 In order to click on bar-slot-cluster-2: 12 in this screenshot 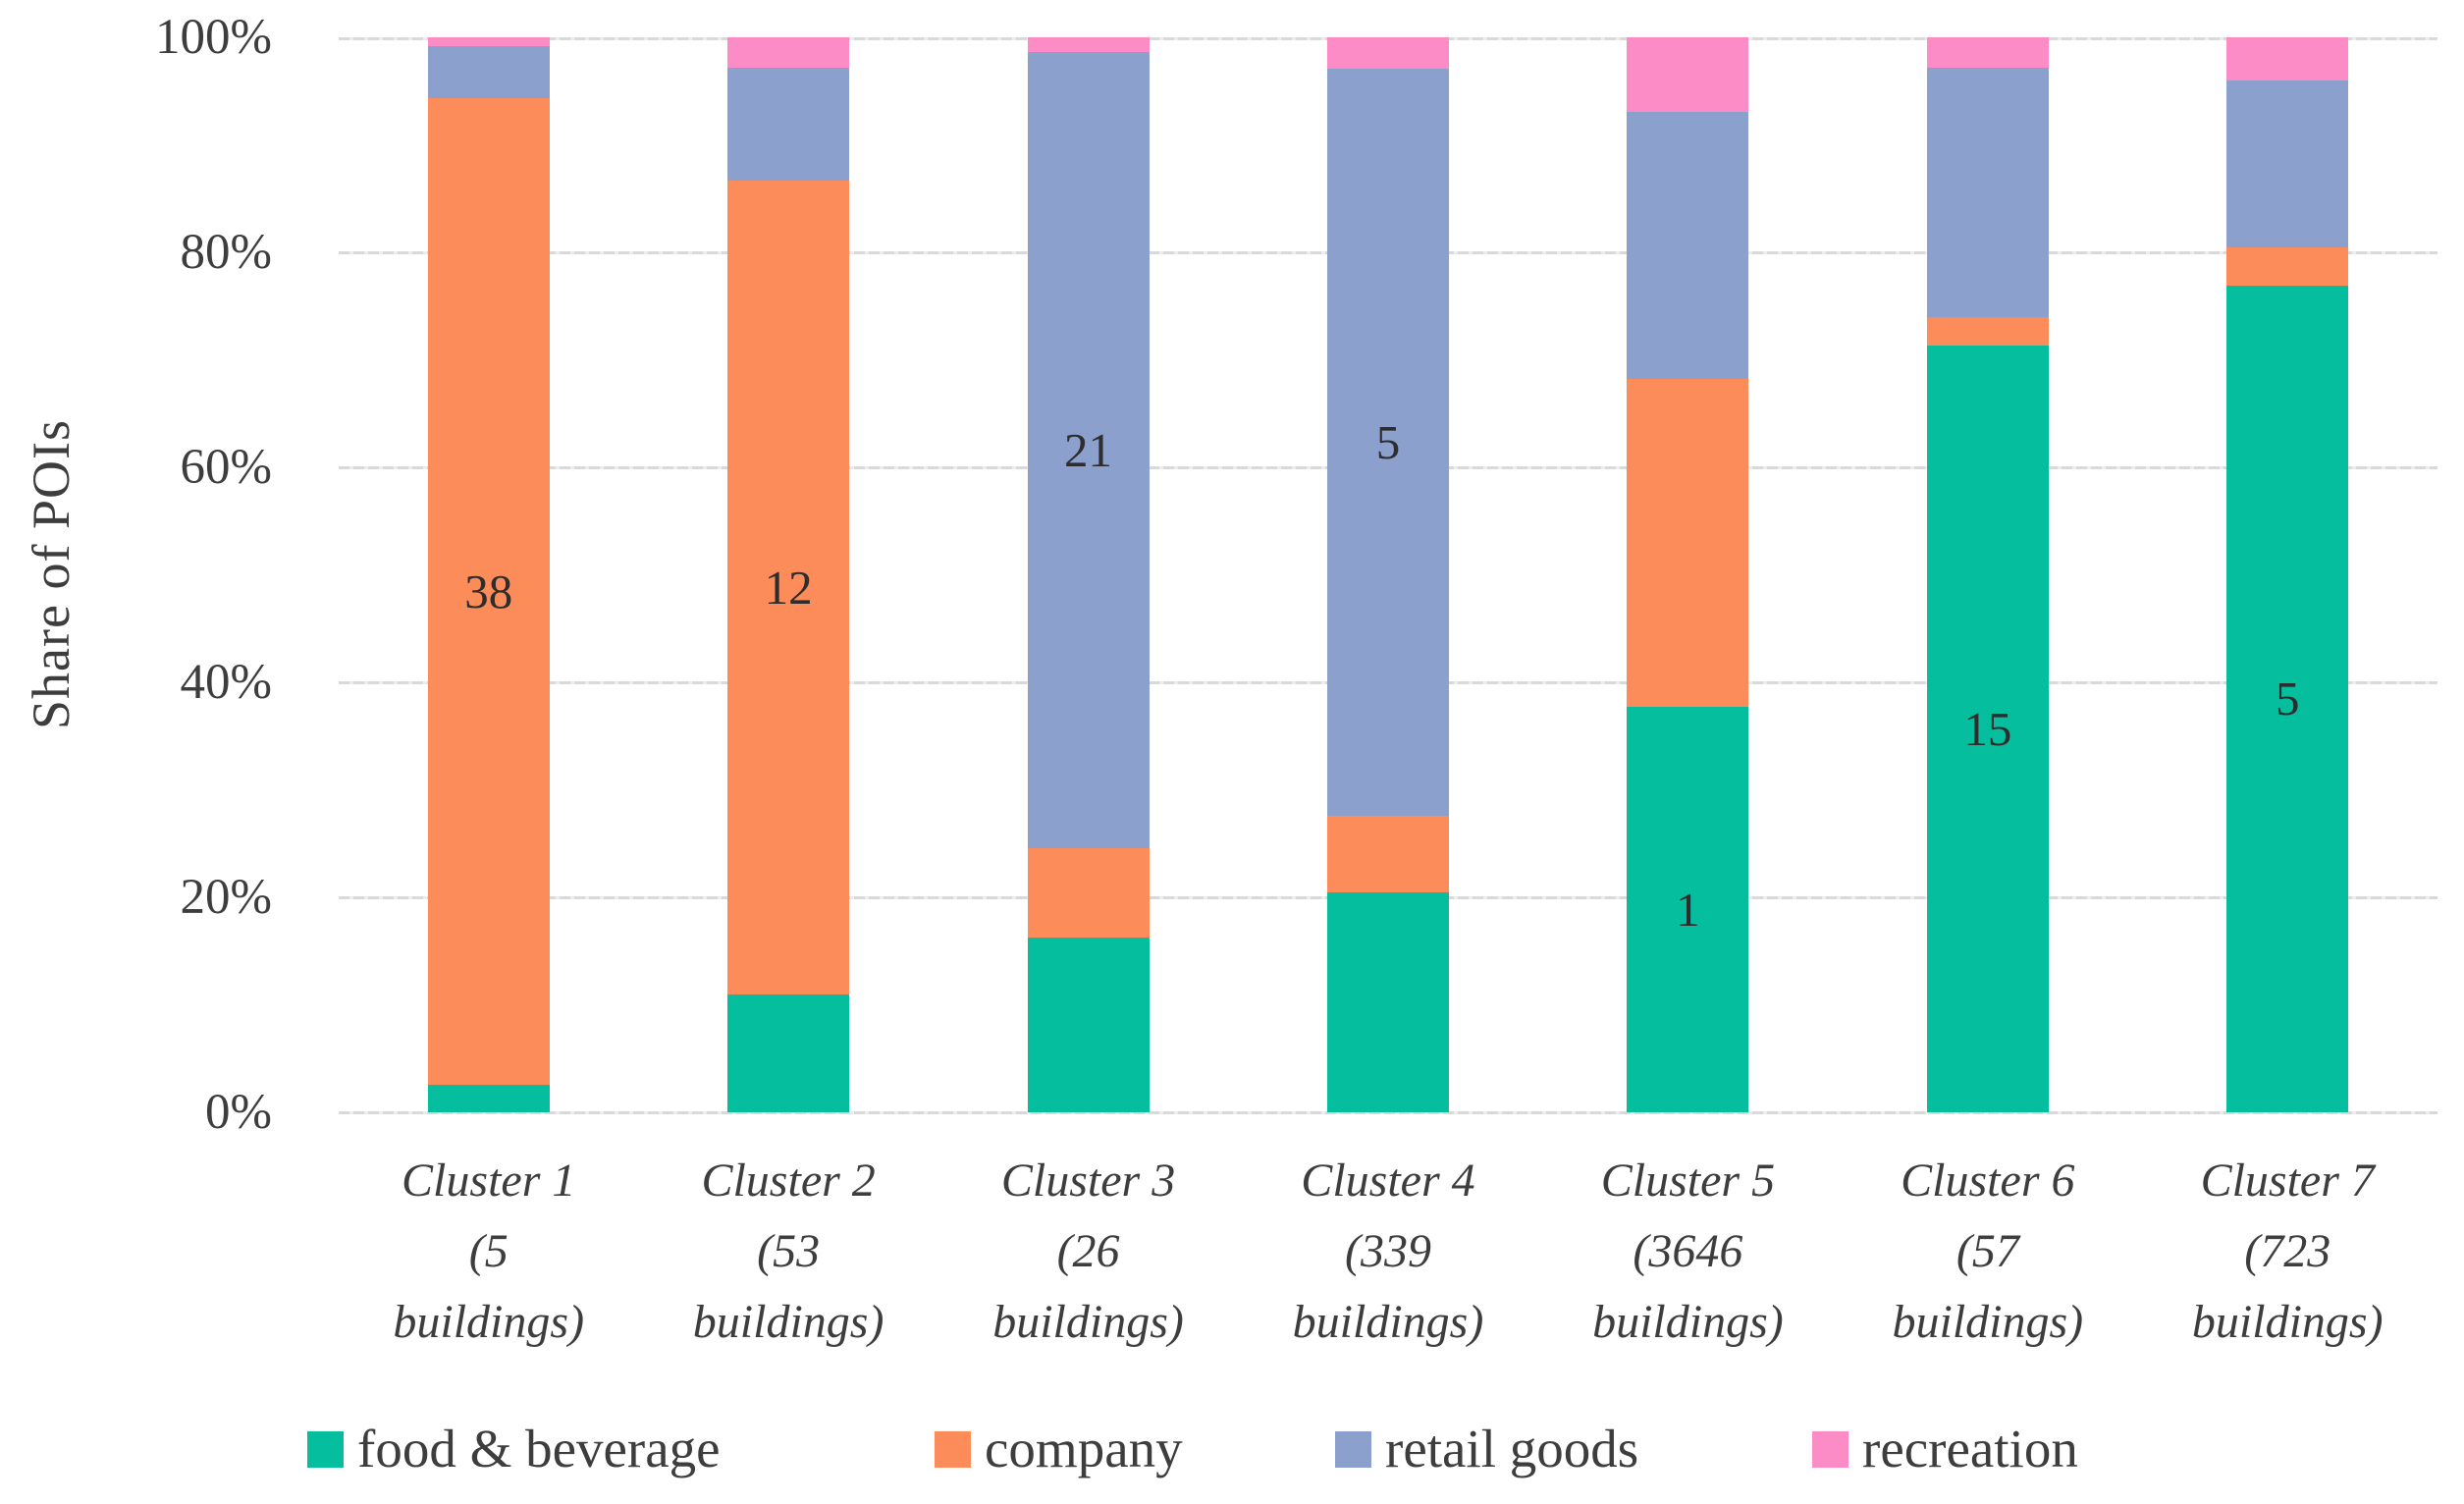, I will do `click(787, 574)`.